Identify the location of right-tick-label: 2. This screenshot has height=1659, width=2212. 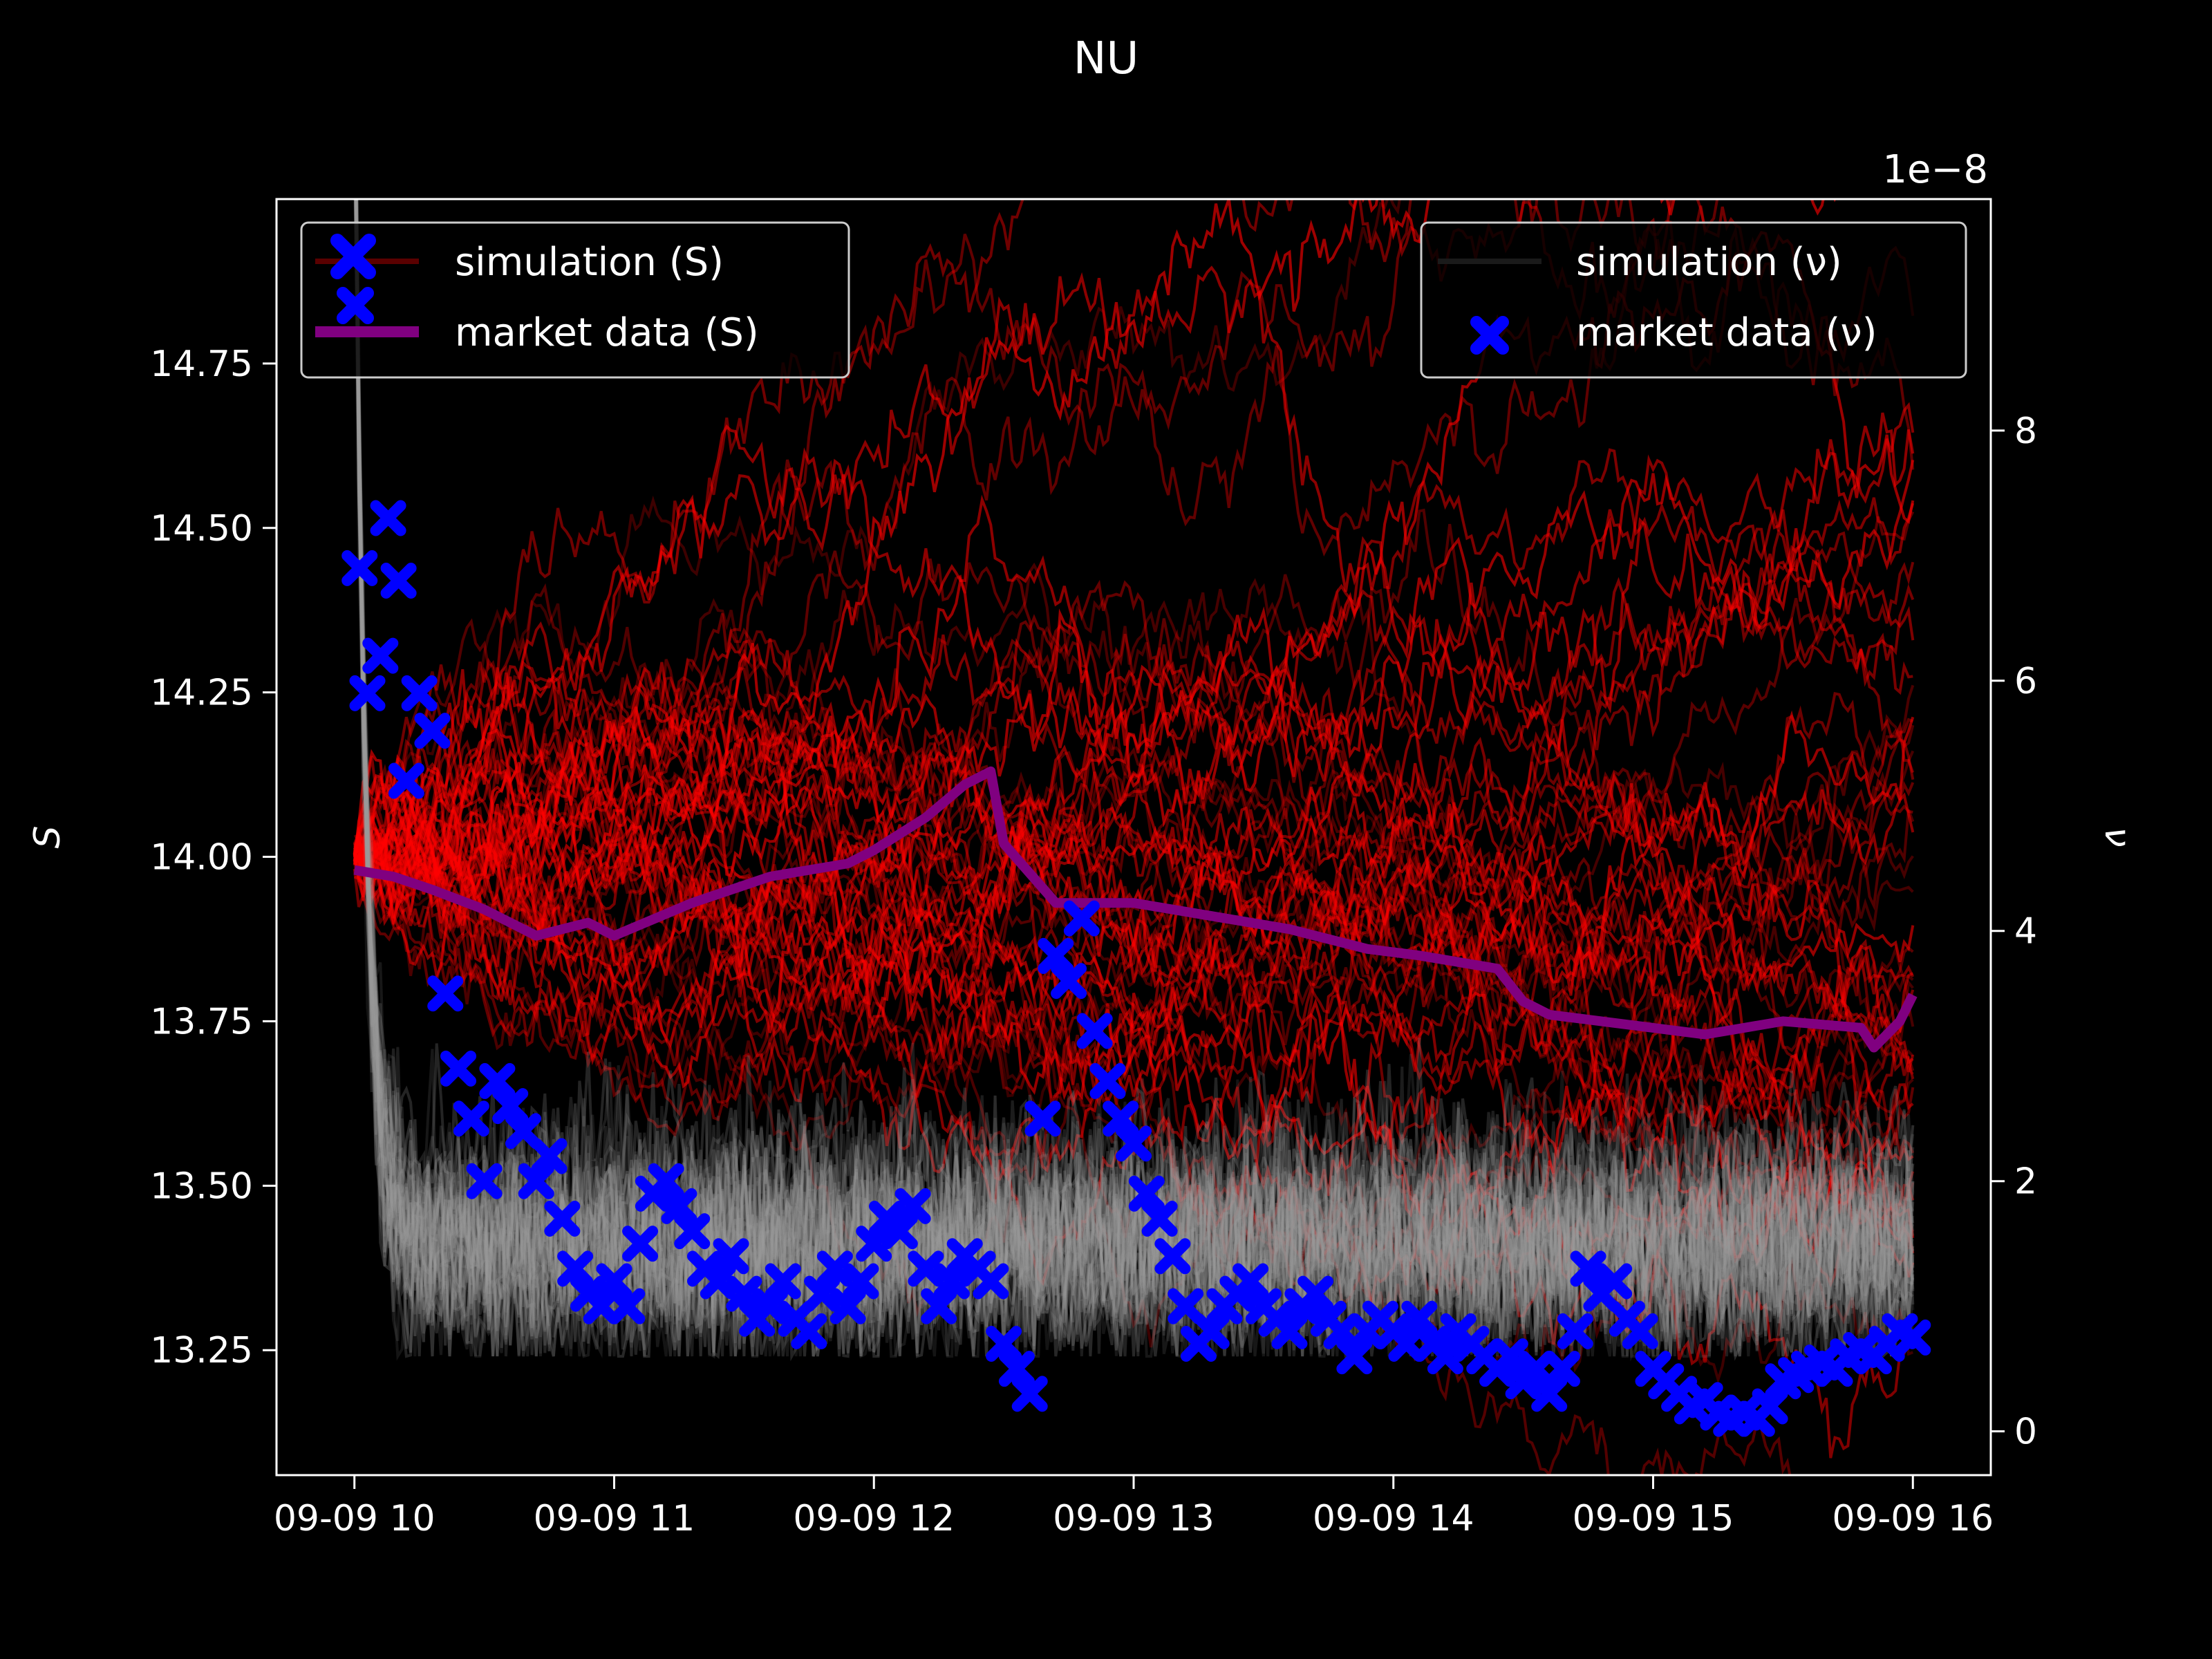
(2026, 1182).